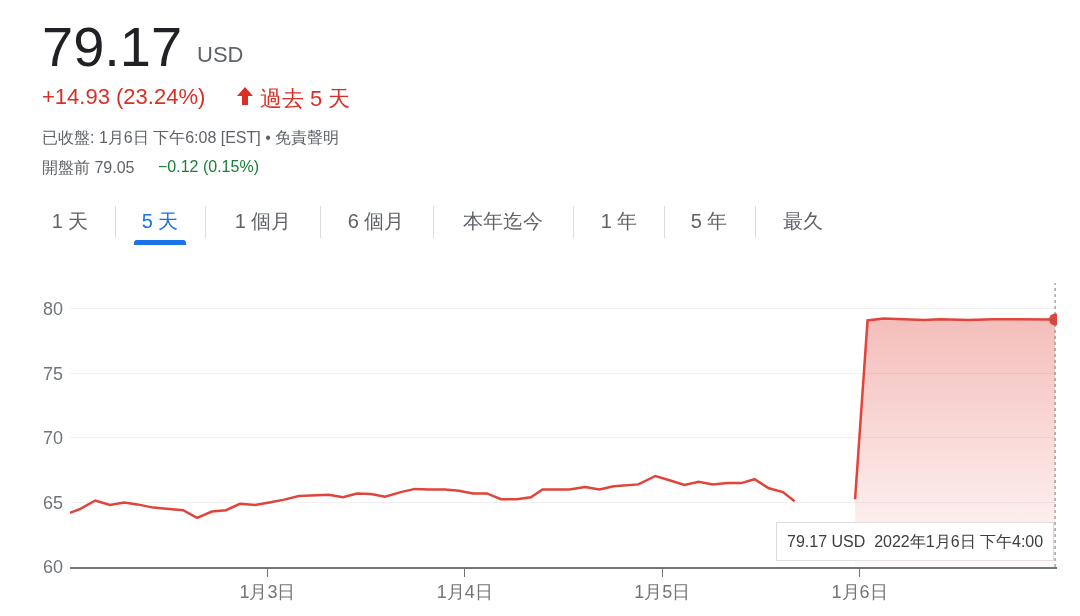 This screenshot has width=1080, height=616. I want to click on annotation: 79.17 USD 2022年1月6日 下午4:00, so click(915, 541).